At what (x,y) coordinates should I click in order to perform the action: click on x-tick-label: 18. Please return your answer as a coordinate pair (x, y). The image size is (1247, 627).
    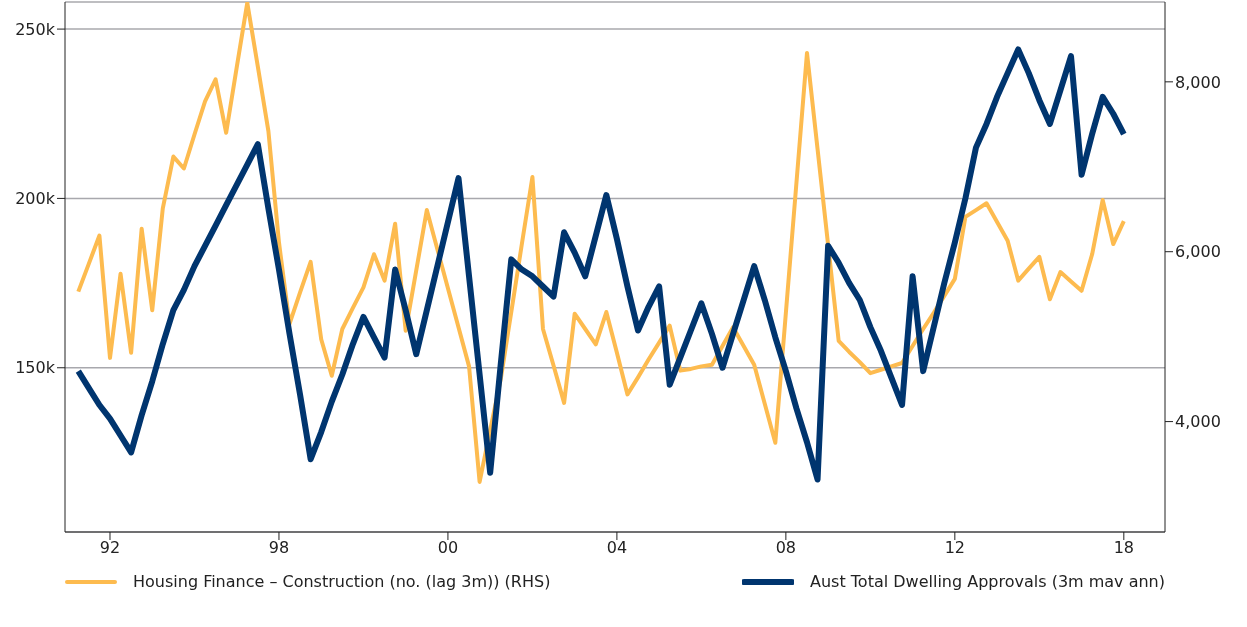
    Looking at the image, I should click on (1123, 548).